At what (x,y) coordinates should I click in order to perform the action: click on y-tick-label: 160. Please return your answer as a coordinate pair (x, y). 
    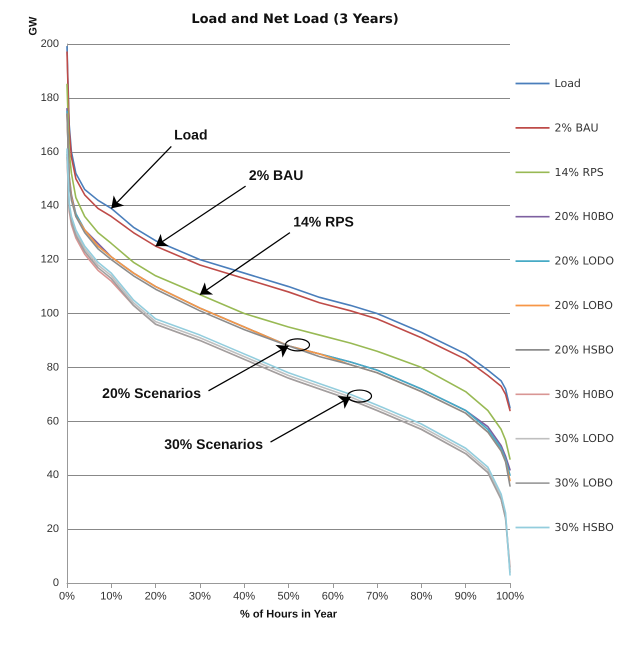
    Looking at the image, I should click on (49, 152).